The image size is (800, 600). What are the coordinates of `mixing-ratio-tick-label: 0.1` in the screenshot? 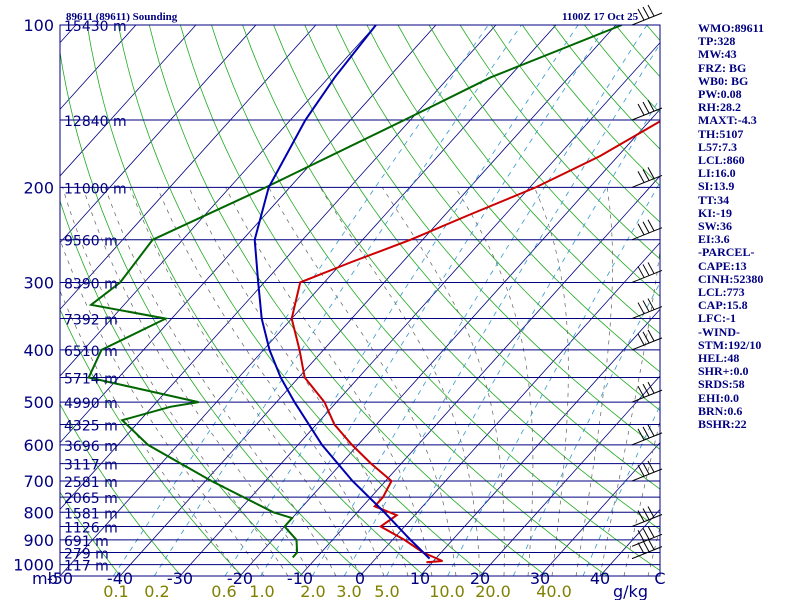 It's located at (115, 591).